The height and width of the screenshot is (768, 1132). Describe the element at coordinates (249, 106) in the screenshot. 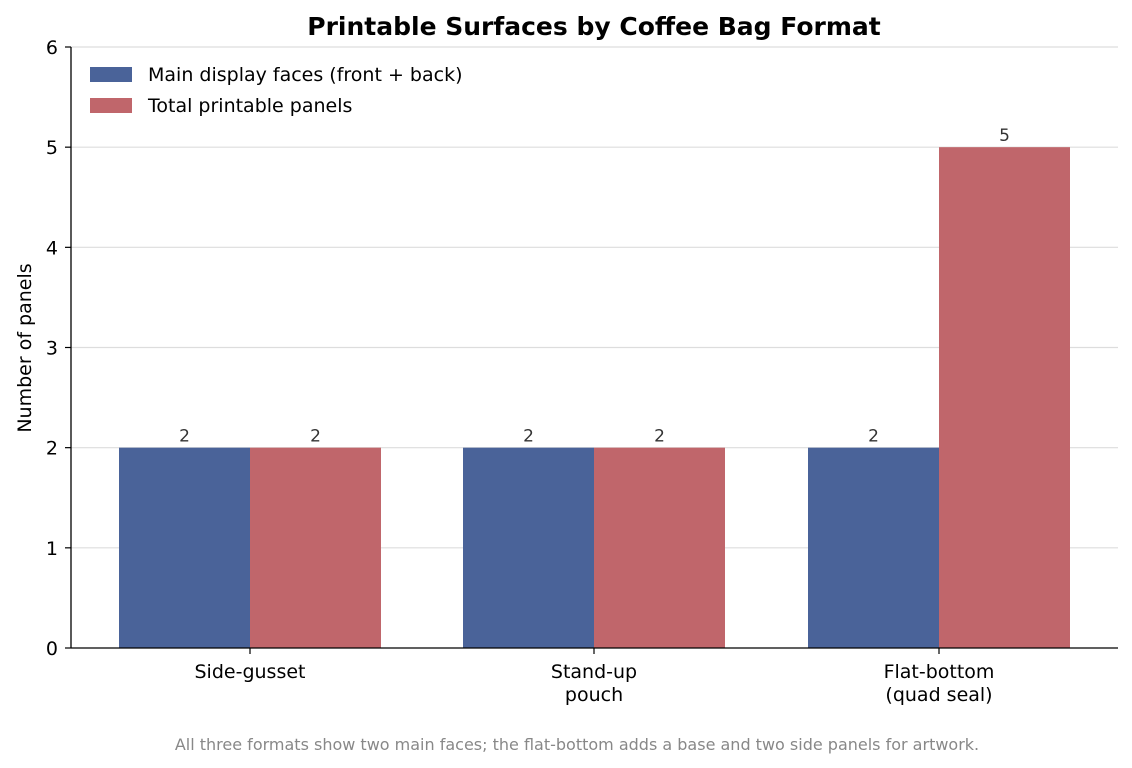

I see `legend-label-total-panels: Total printable panels` at that location.